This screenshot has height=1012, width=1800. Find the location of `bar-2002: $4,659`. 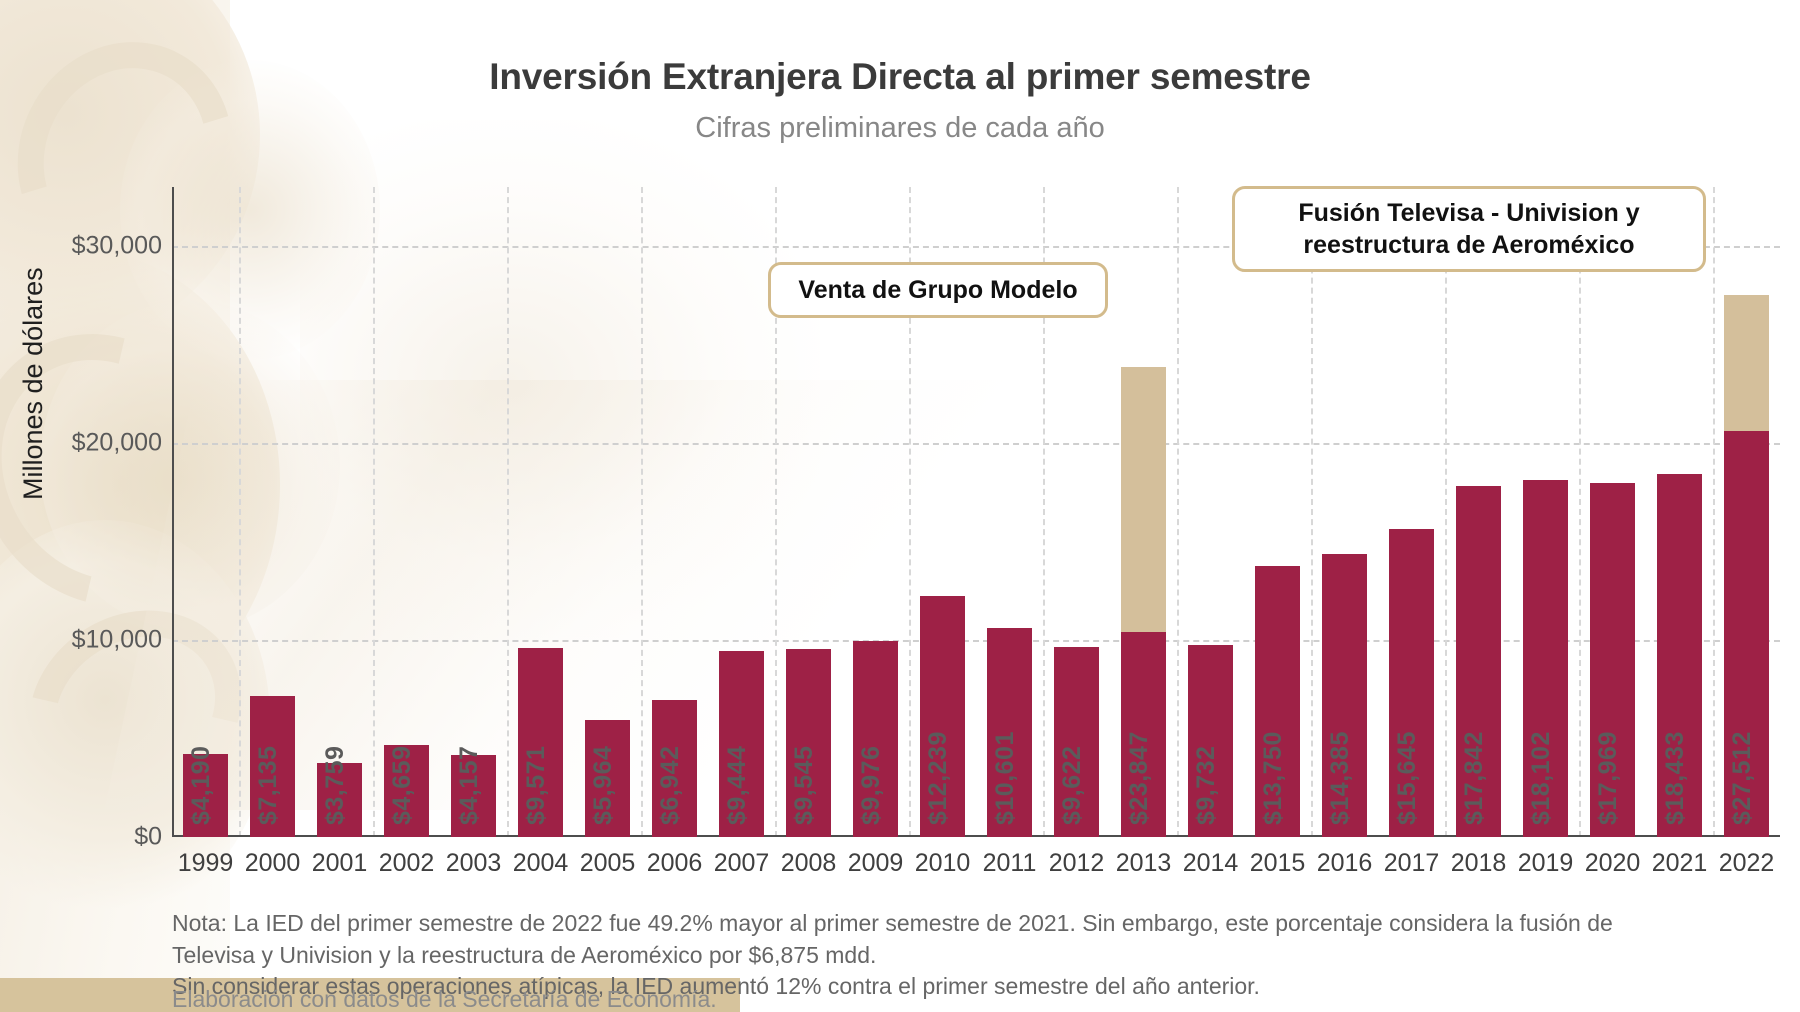

bar-2002: $4,659 is located at coordinates (406, 791).